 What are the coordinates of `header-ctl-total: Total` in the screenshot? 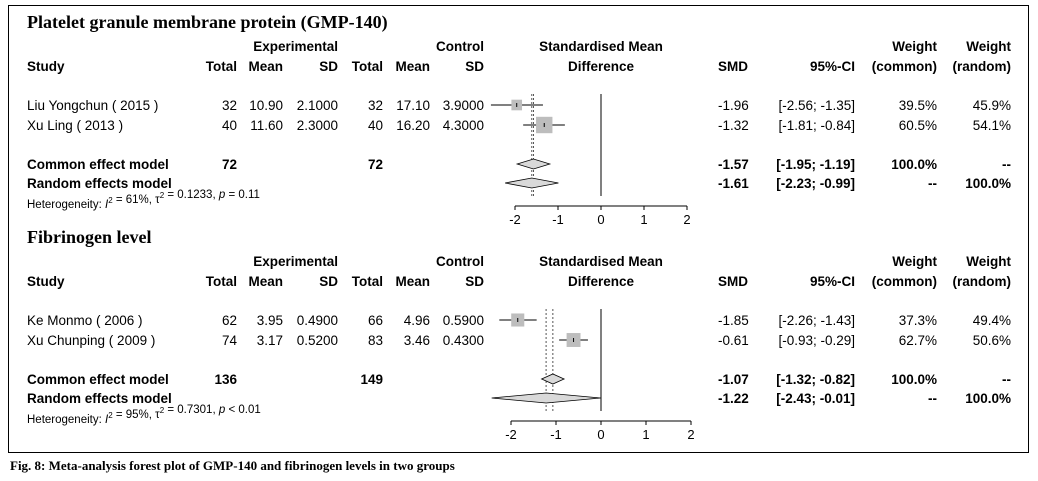 It's located at (367, 281).